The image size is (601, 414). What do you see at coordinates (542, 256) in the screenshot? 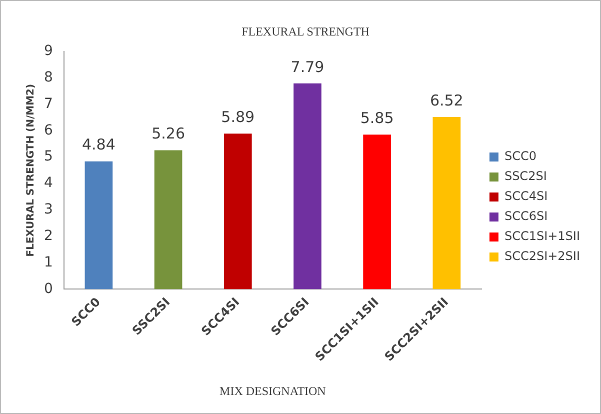
I see `legend-label: SCC2SI+2SII` at bounding box center [542, 256].